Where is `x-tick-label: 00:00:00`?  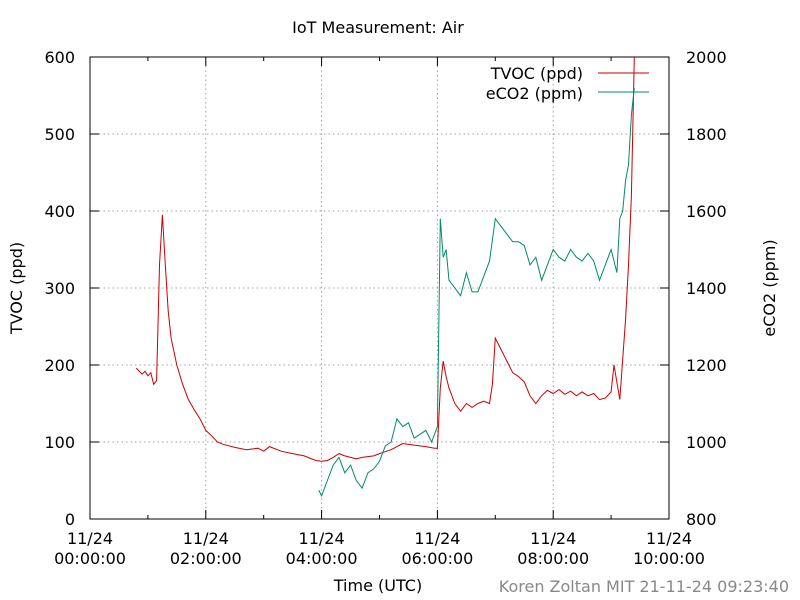 x-tick-label: 00:00:00 is located at coordinates (90, 558).